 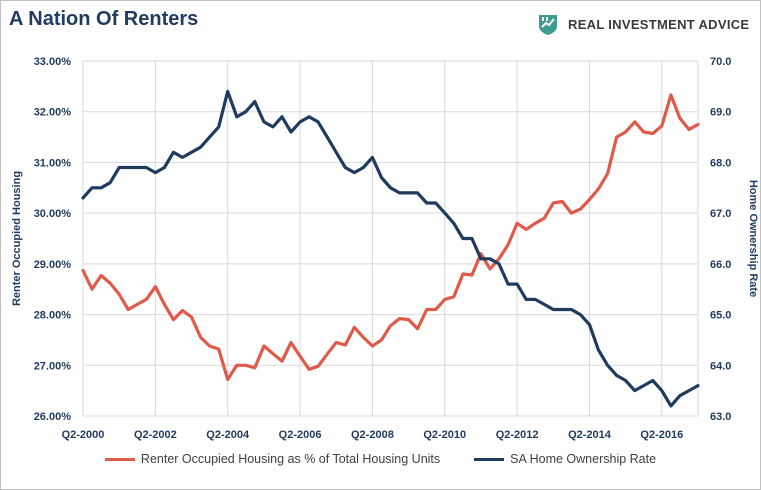 What do you see at coordinates (53, 62) in the screenshot?
I see `y-left-tick-label: 33.00%` at bounding box center [53, 62].